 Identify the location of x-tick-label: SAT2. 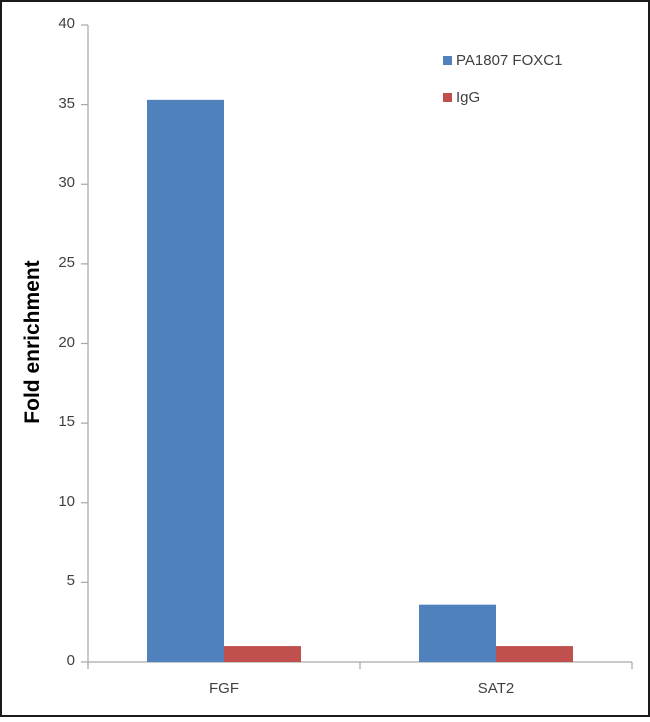
(496, 688).